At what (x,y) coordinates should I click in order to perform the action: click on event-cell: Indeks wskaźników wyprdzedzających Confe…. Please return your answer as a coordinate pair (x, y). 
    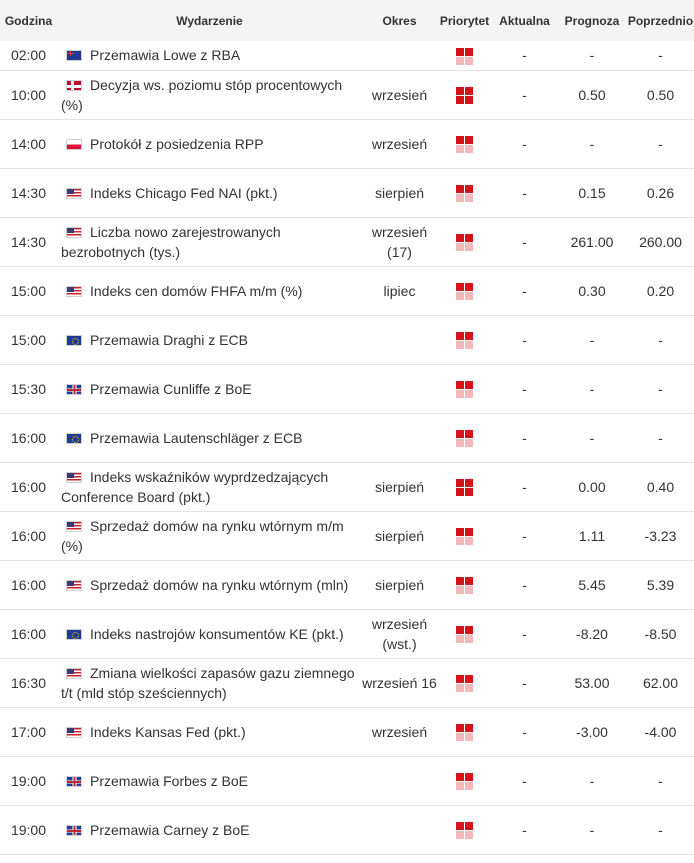
    Looking at the image, I should click on (209, 486).